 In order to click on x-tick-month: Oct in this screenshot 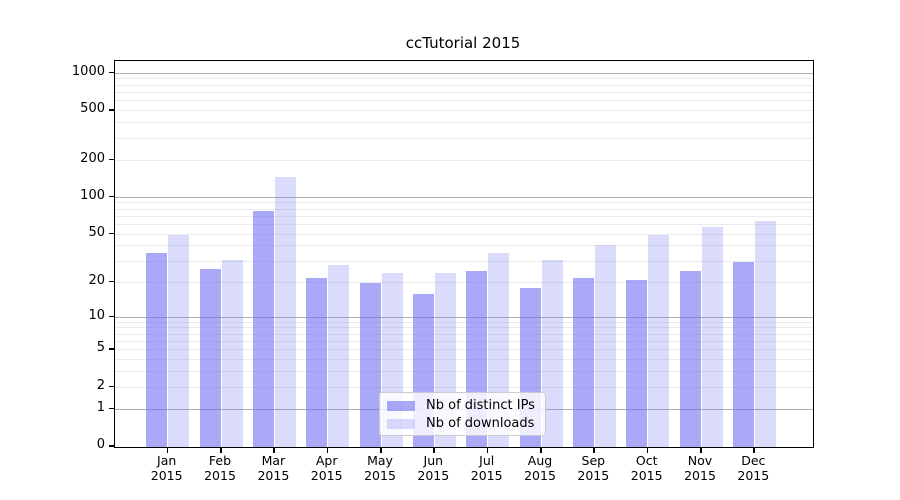, I will do `click(646, 460)`.